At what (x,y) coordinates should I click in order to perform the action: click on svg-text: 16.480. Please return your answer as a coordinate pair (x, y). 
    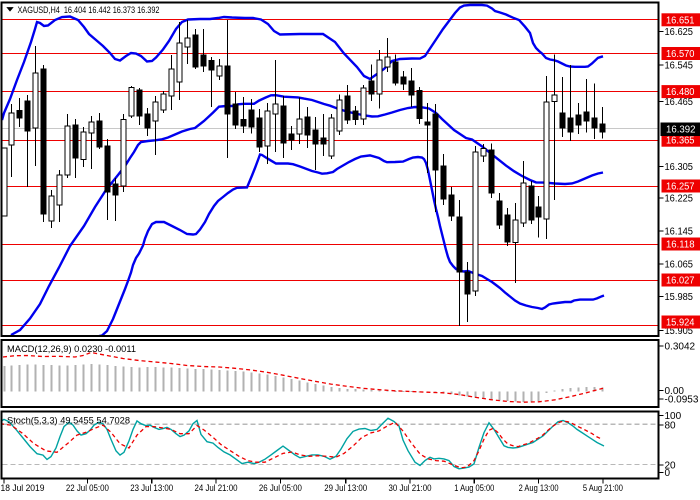
    Looking at the image, I should click on (680, 92).